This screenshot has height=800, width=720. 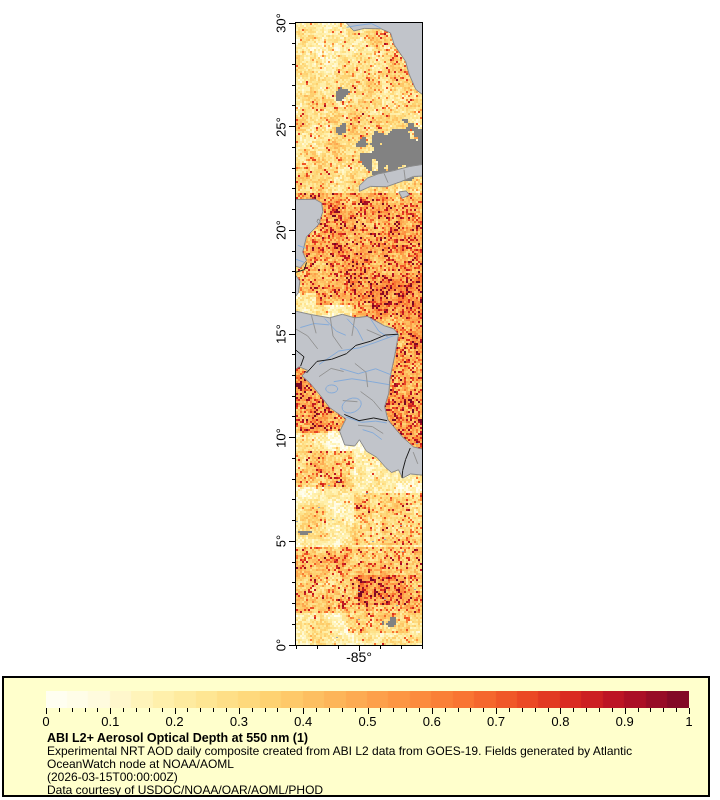 I want to click on y-axis-label: 15°, so click(x=281, y=334).